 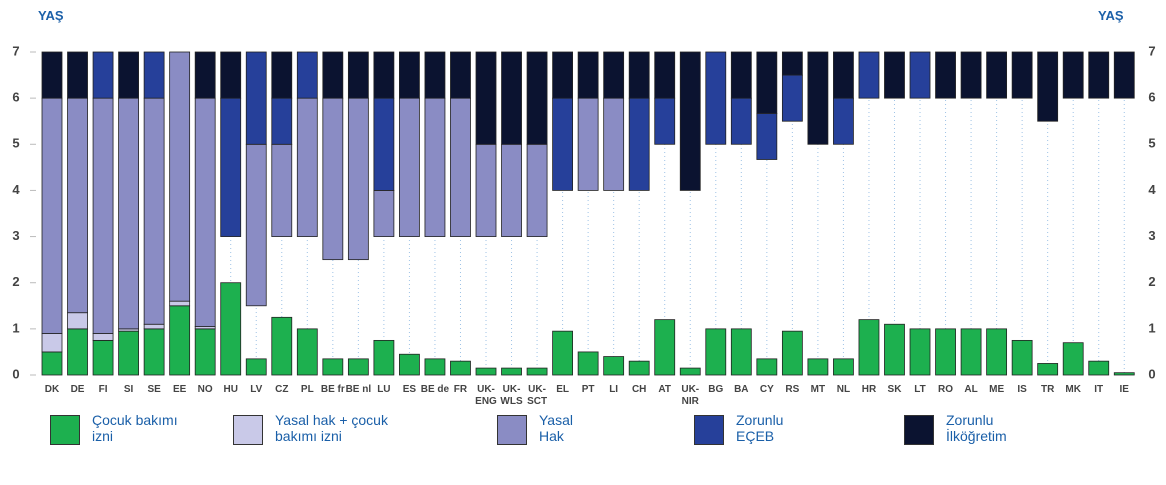 What do you see at coordinates (179, 389) in the screenshot?
I see `x-tick-label: EE` at bounding box center [179, 389].